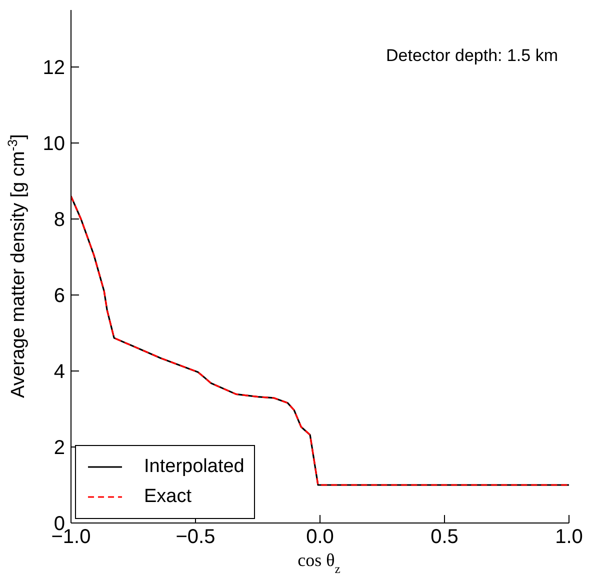 This screenshot has height=580, width=592. What do you see at coordinates (569, 537) in the screenshot?
I see `x-tick-label: 1.0` at bounding box center [569, 537].